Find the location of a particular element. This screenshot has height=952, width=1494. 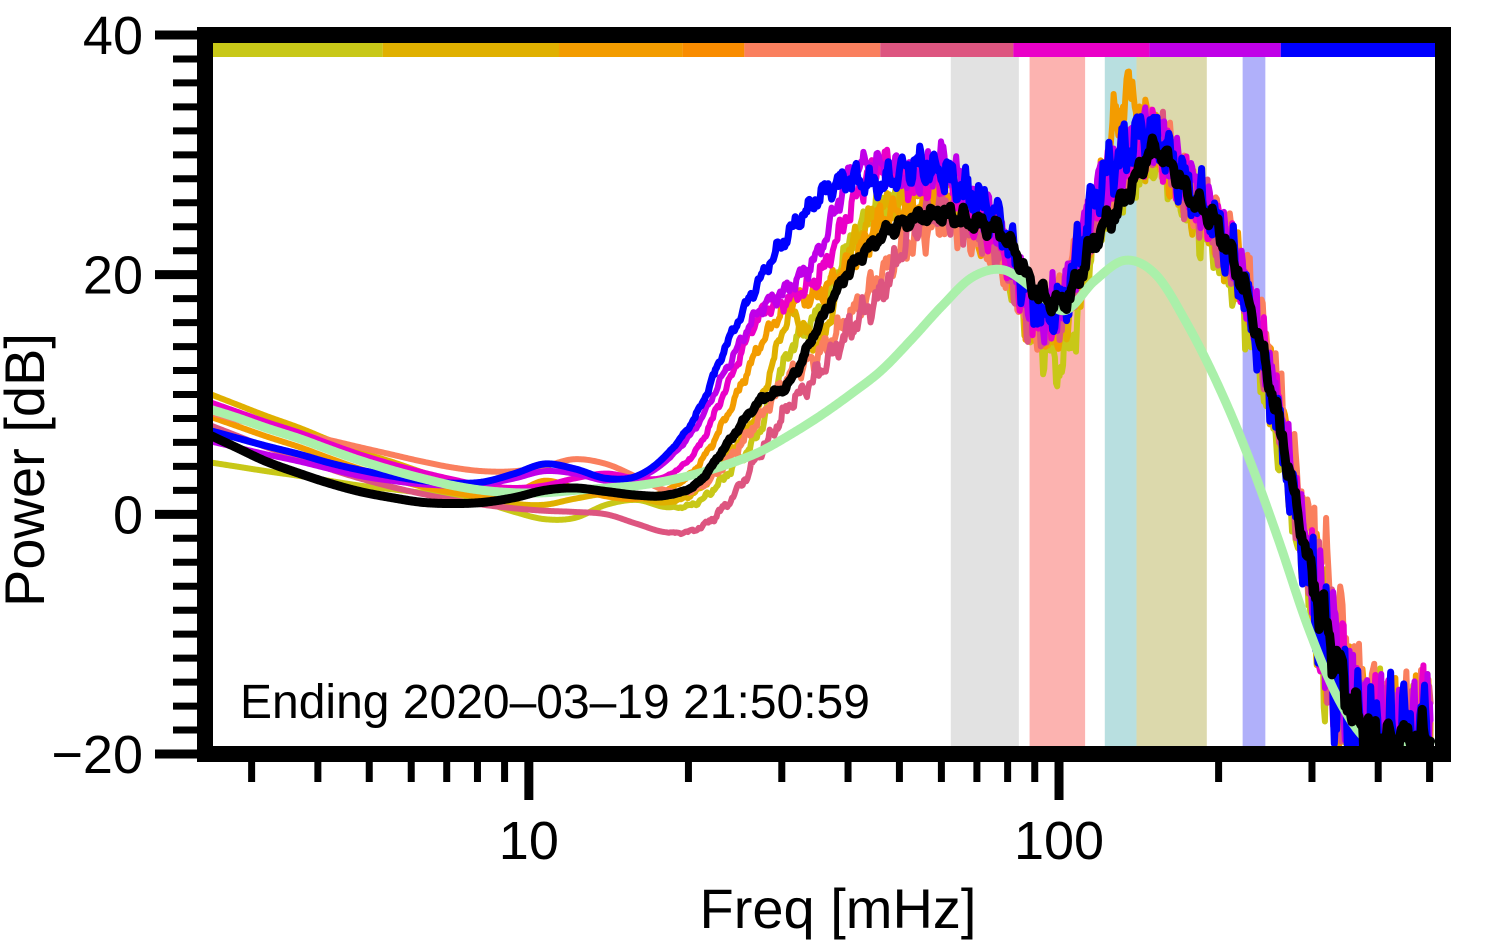

band-pink is located at coordinates (1057, 394).